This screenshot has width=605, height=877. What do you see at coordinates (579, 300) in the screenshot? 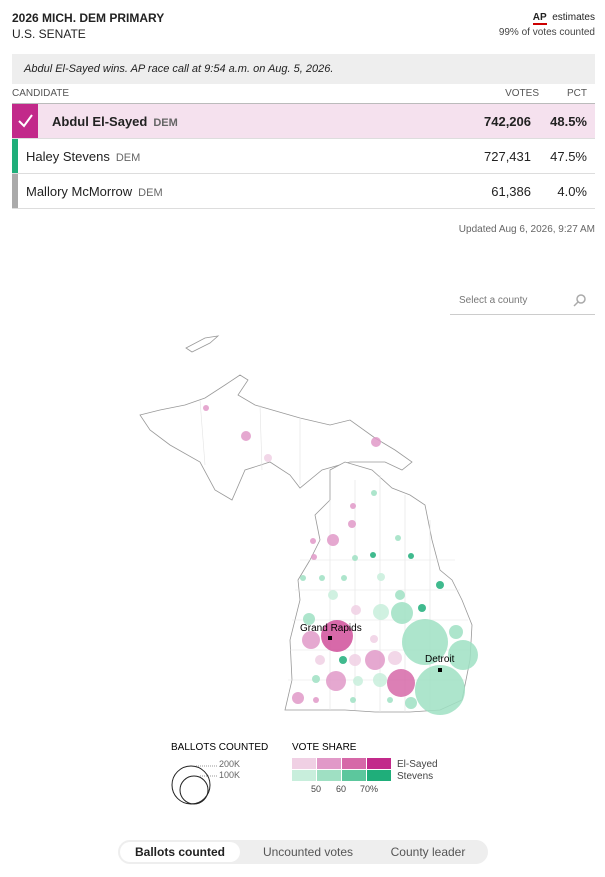
I see `search-icon` at bounding box center [579, 300].